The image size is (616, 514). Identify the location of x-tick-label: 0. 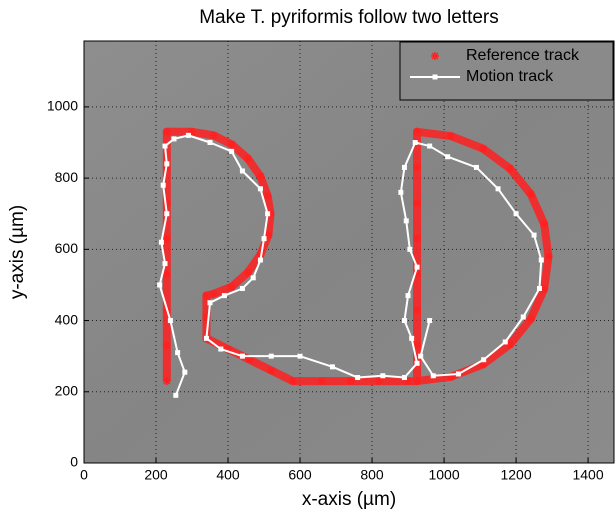
(84, 475).